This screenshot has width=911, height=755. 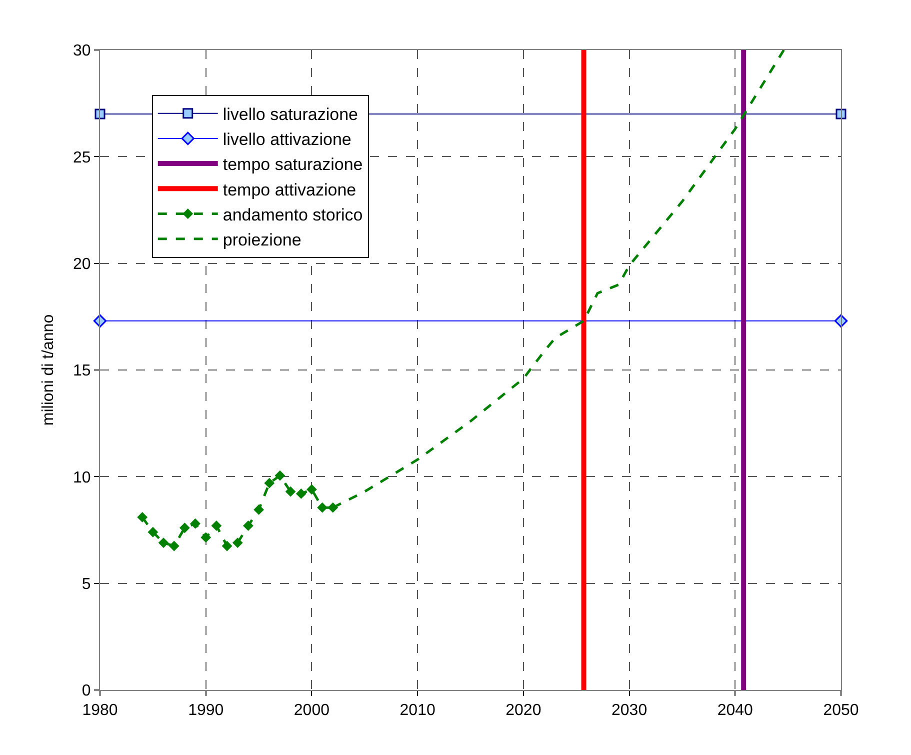 What do you see at coordinates (86, 691) in the screenshot?
I see `y-tick-label: 0` at bounding box center [86, 691].